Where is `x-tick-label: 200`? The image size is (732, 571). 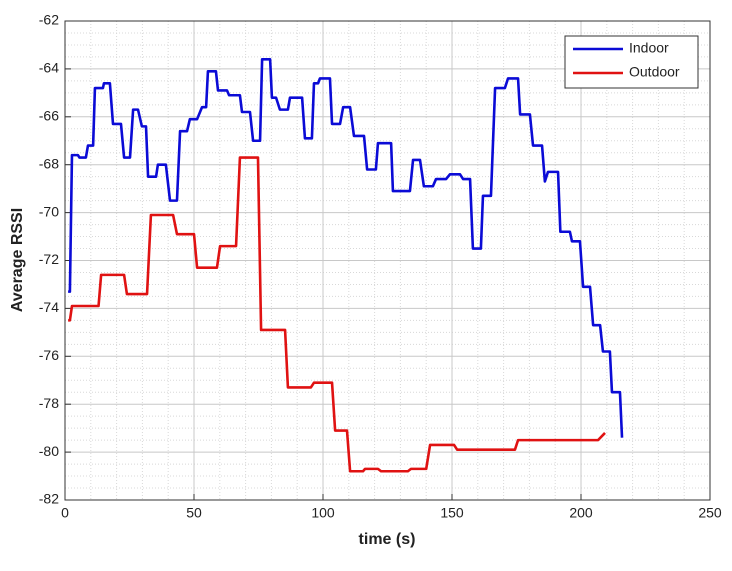 x-tick-label: 200 is located at coordinates (581, 513).